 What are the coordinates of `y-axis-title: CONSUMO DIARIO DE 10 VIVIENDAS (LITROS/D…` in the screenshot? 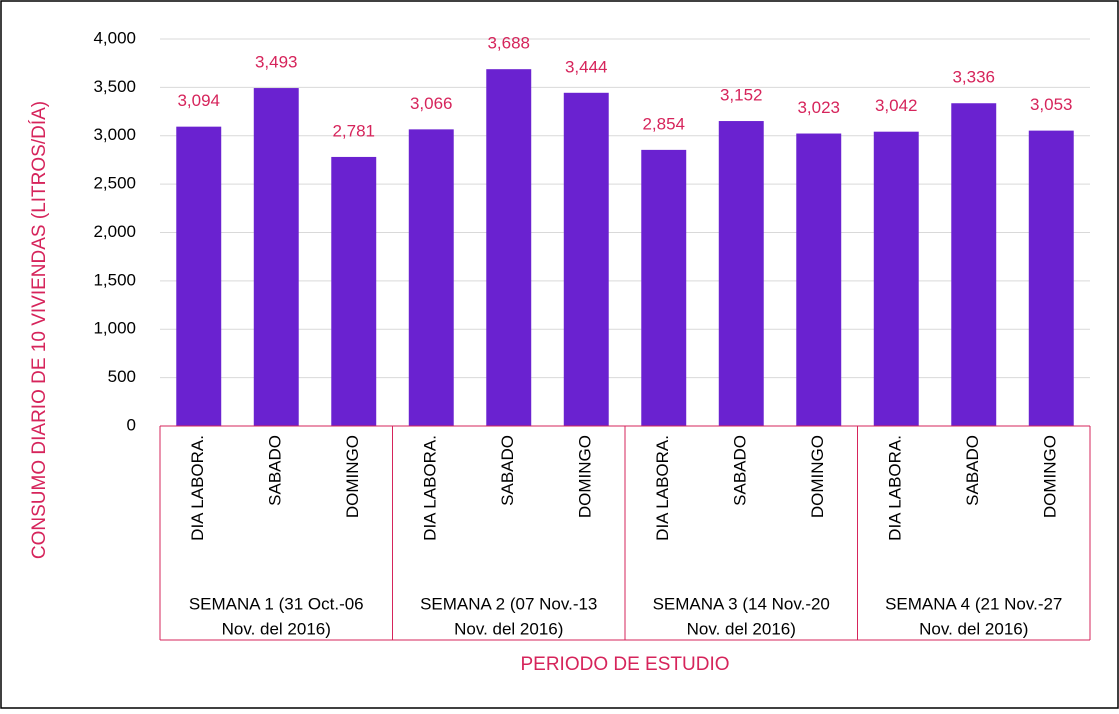 It's located at (39, 330).